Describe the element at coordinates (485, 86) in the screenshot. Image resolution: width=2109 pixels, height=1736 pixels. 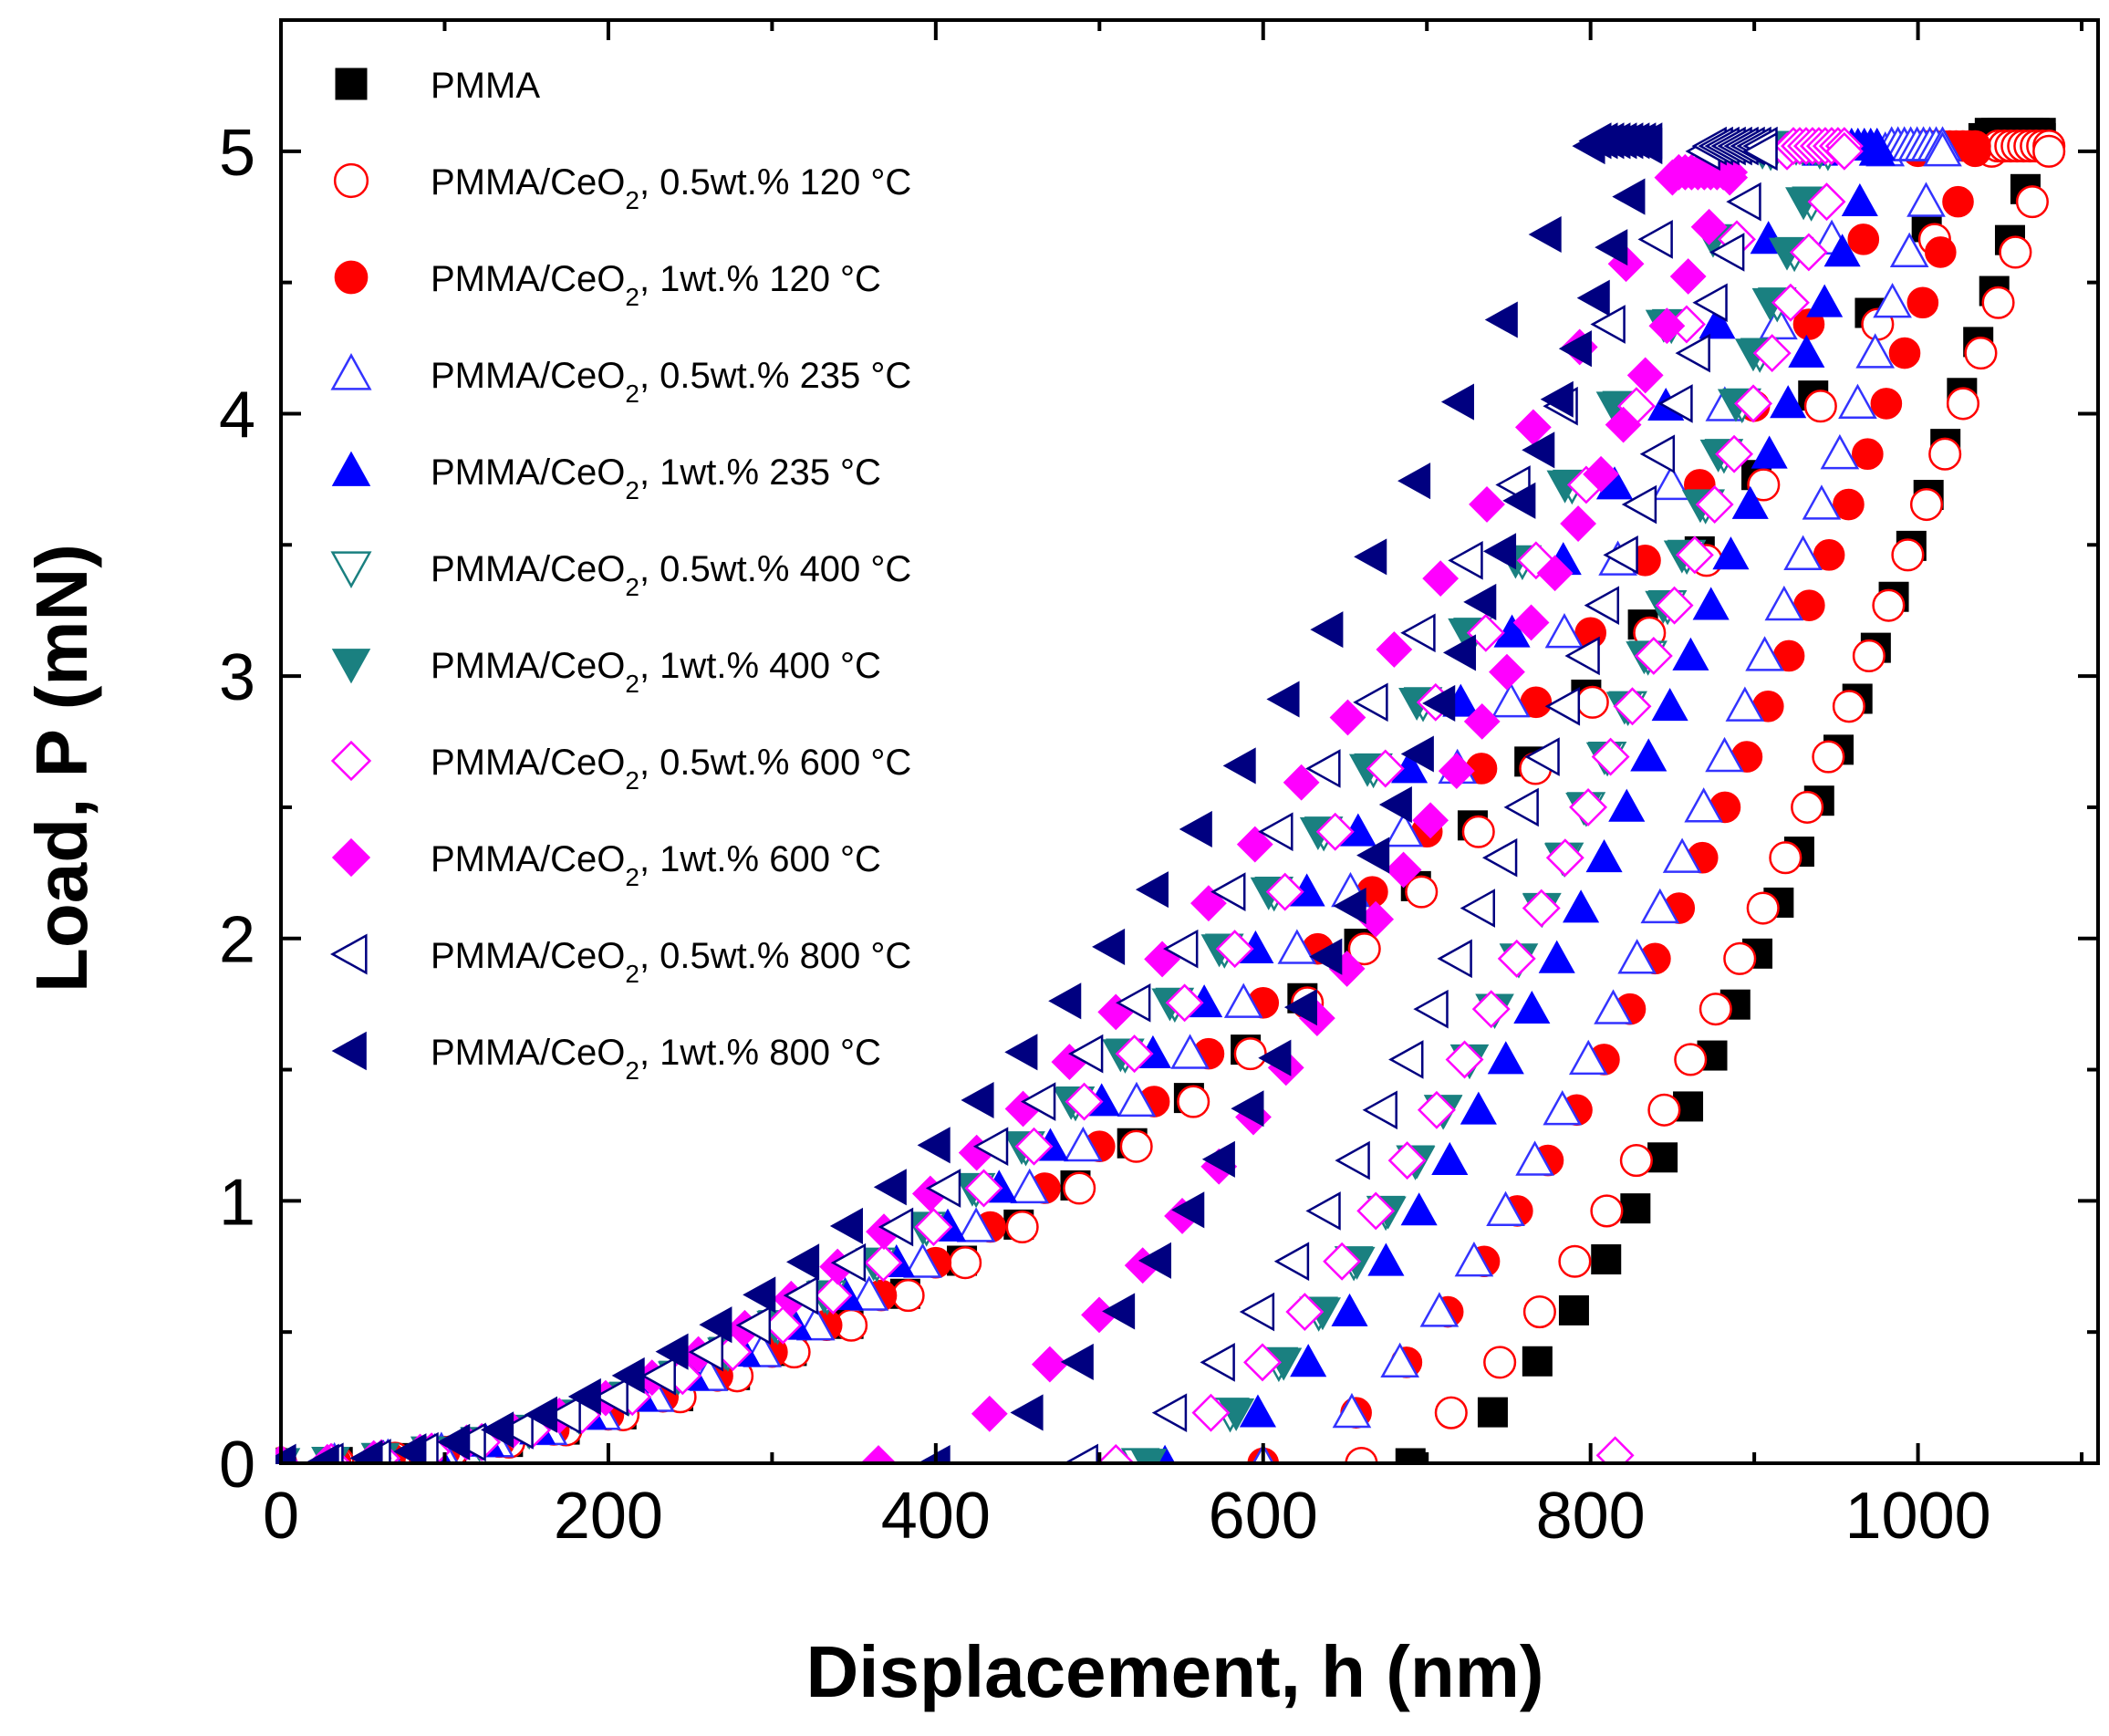
I see `legend-label: PMMA` at that location.